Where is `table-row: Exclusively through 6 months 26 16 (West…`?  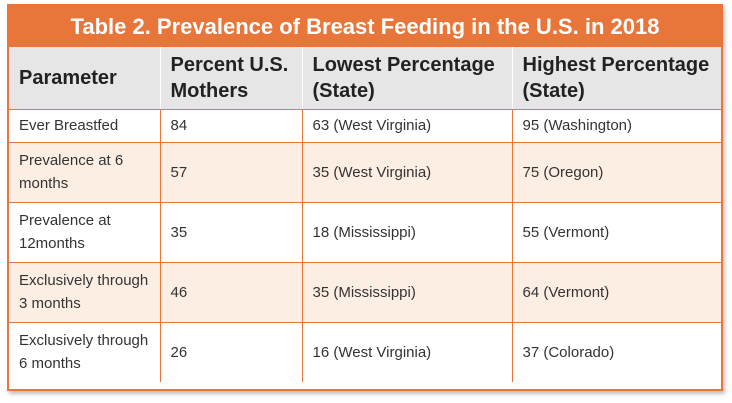 table-row: Exclusively through 6 months 26 16 (West… is located at coordinates (365, 352).